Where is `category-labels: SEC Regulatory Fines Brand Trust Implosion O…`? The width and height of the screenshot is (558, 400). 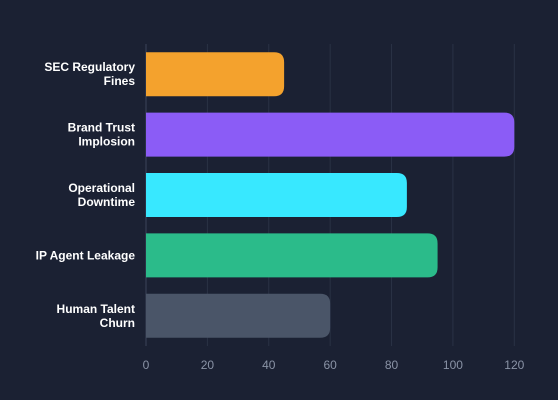
category-labels: SEC Regulatory Fines Brand Trust Implosion O… is located at coordinates (86, 195).